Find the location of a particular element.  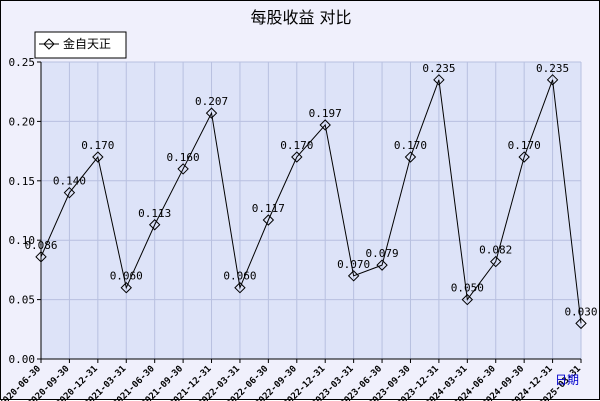

data-label: 0.050 is located at coordinates (467, 288).